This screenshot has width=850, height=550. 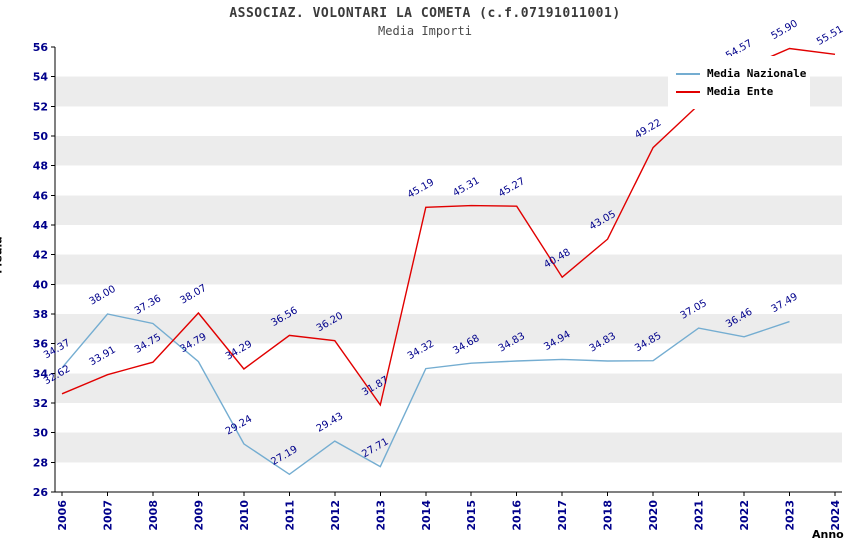 I want to click on y-tick-label: 50, so click(x=41, y=136).